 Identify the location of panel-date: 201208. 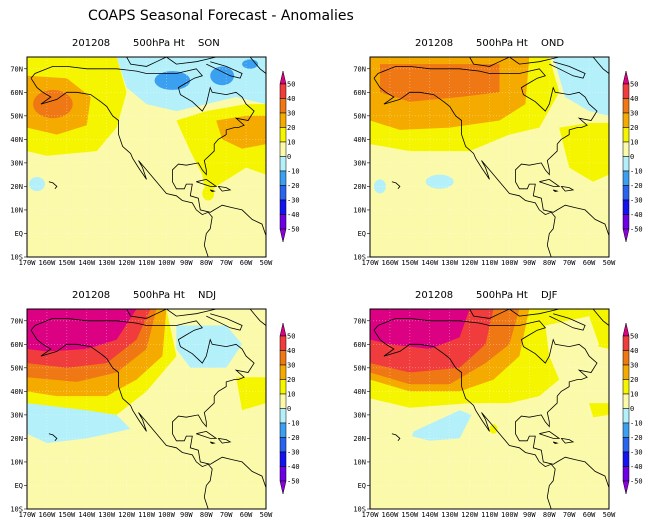
(434, 43).